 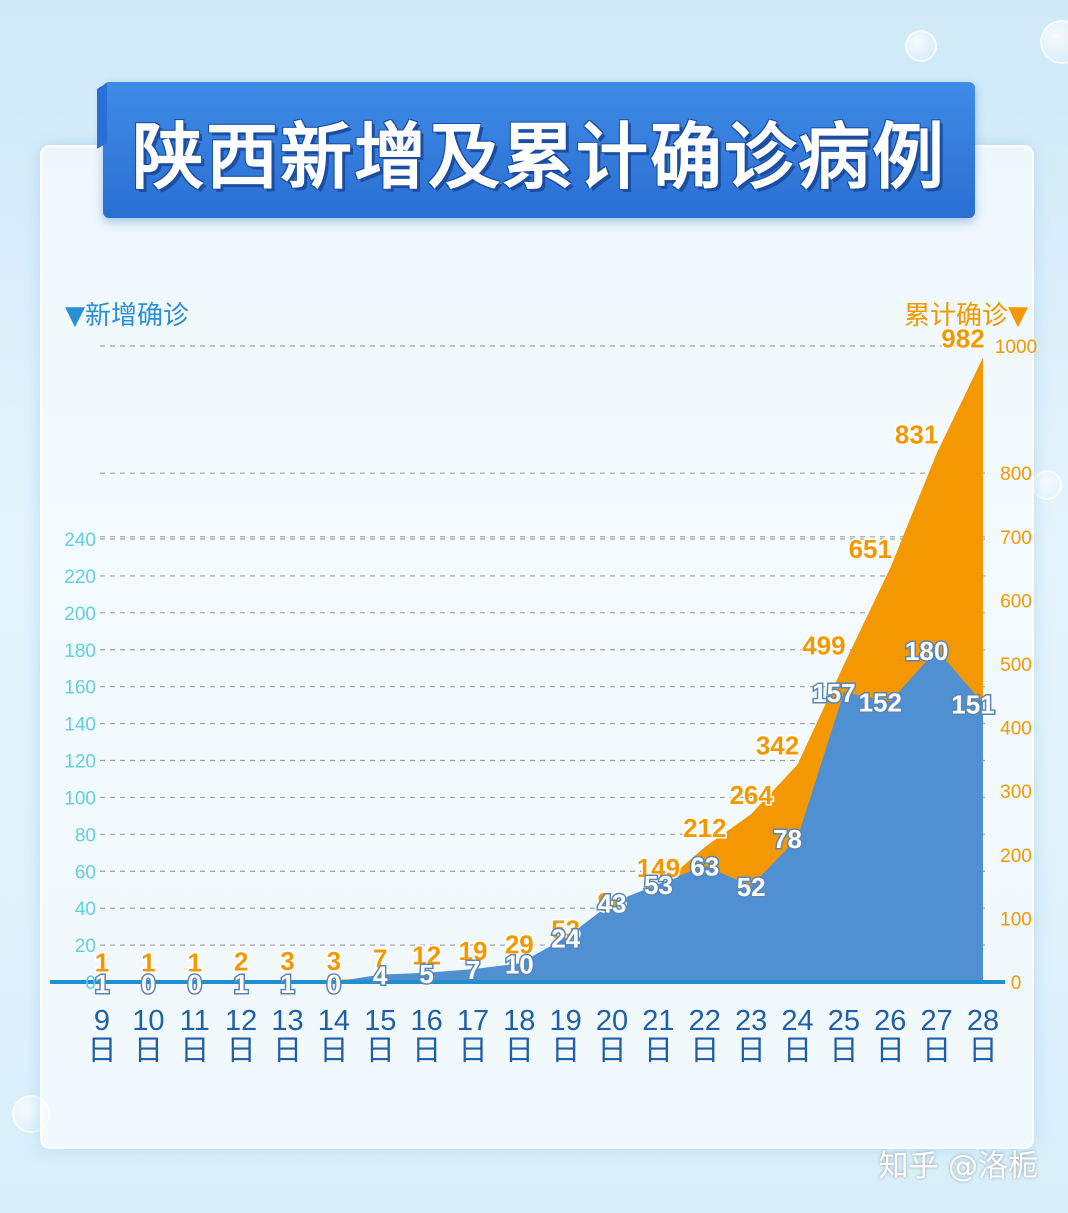 I want to click on x-axis-date-number: 16, so click(x=426, y=1021).